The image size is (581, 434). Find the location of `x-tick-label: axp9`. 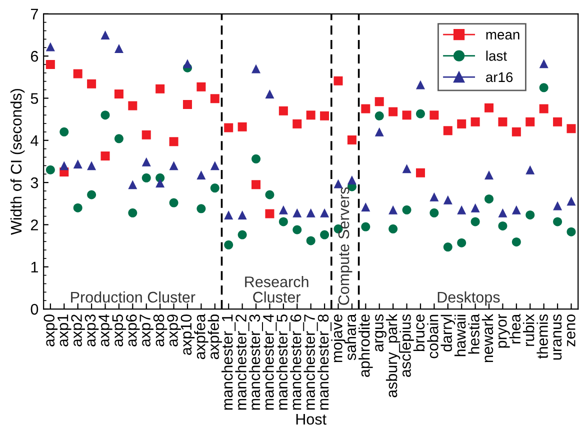

x-tick-label: axp9 is located at coordinates (174, 330).